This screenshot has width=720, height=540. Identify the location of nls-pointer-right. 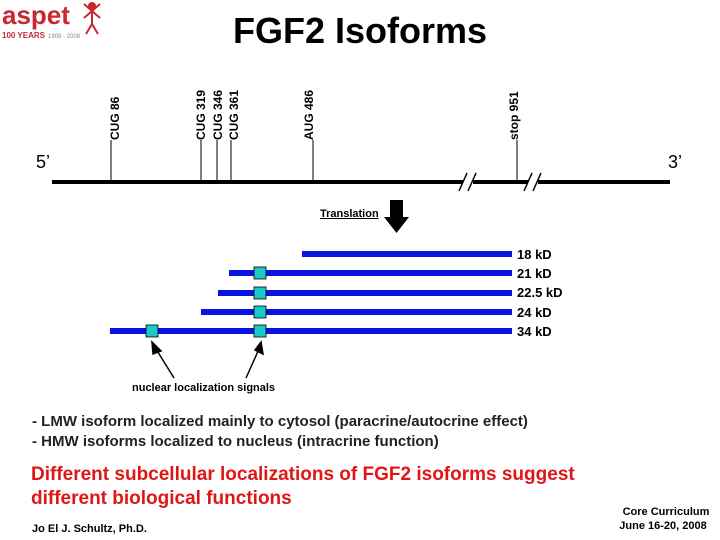
(252, 363).